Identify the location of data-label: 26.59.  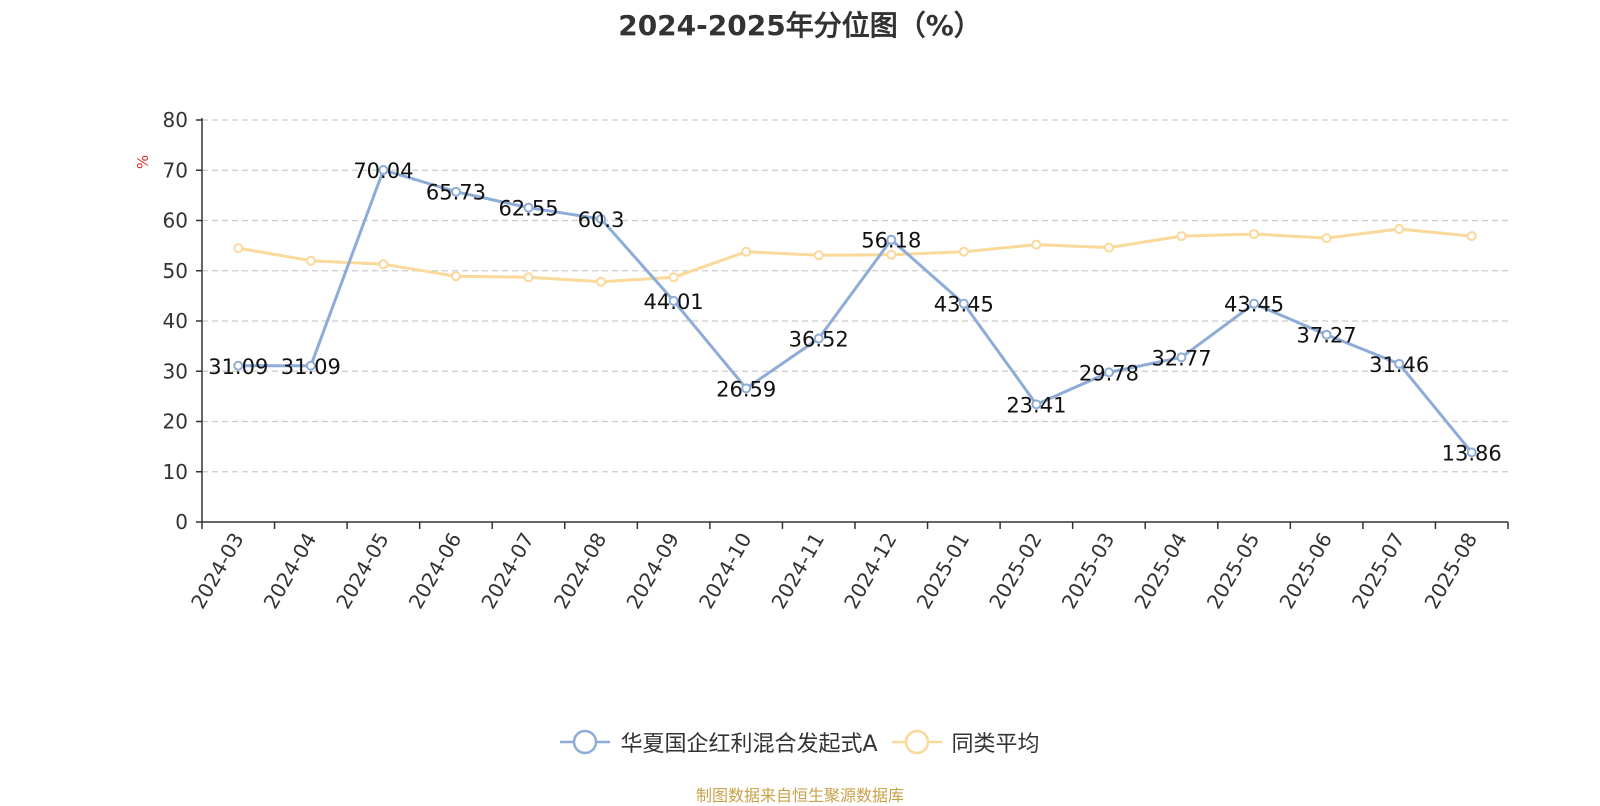
(746, 389).